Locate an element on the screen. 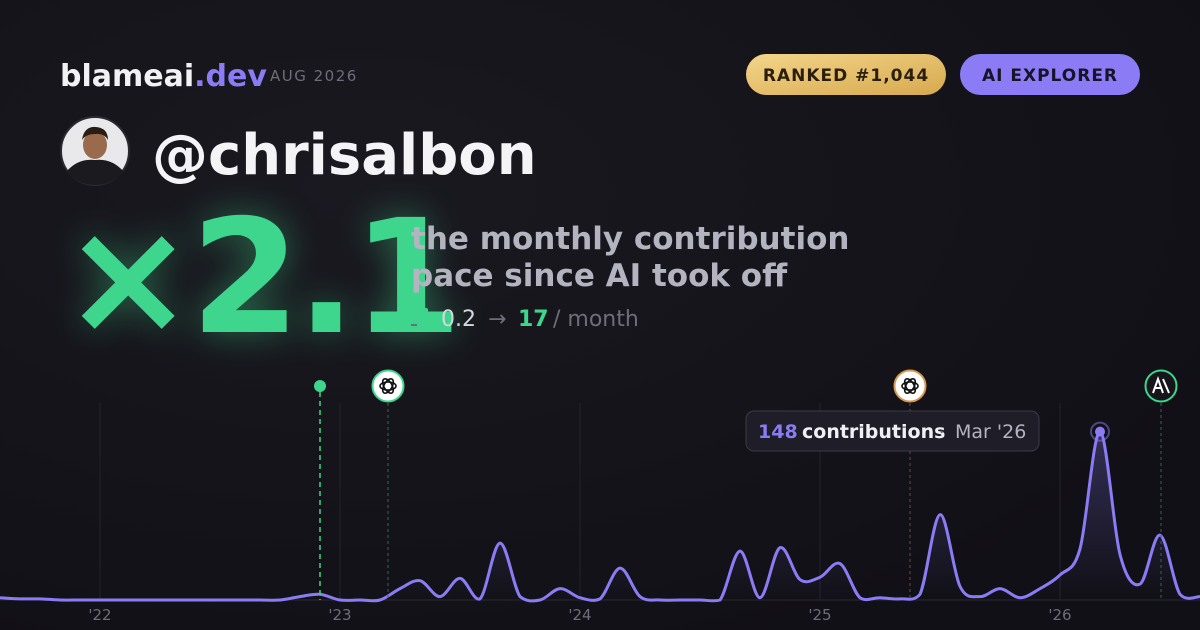 The image size is (1200, 630). tier-text: AI EXPLORER is located at coordinates (1050, 76).